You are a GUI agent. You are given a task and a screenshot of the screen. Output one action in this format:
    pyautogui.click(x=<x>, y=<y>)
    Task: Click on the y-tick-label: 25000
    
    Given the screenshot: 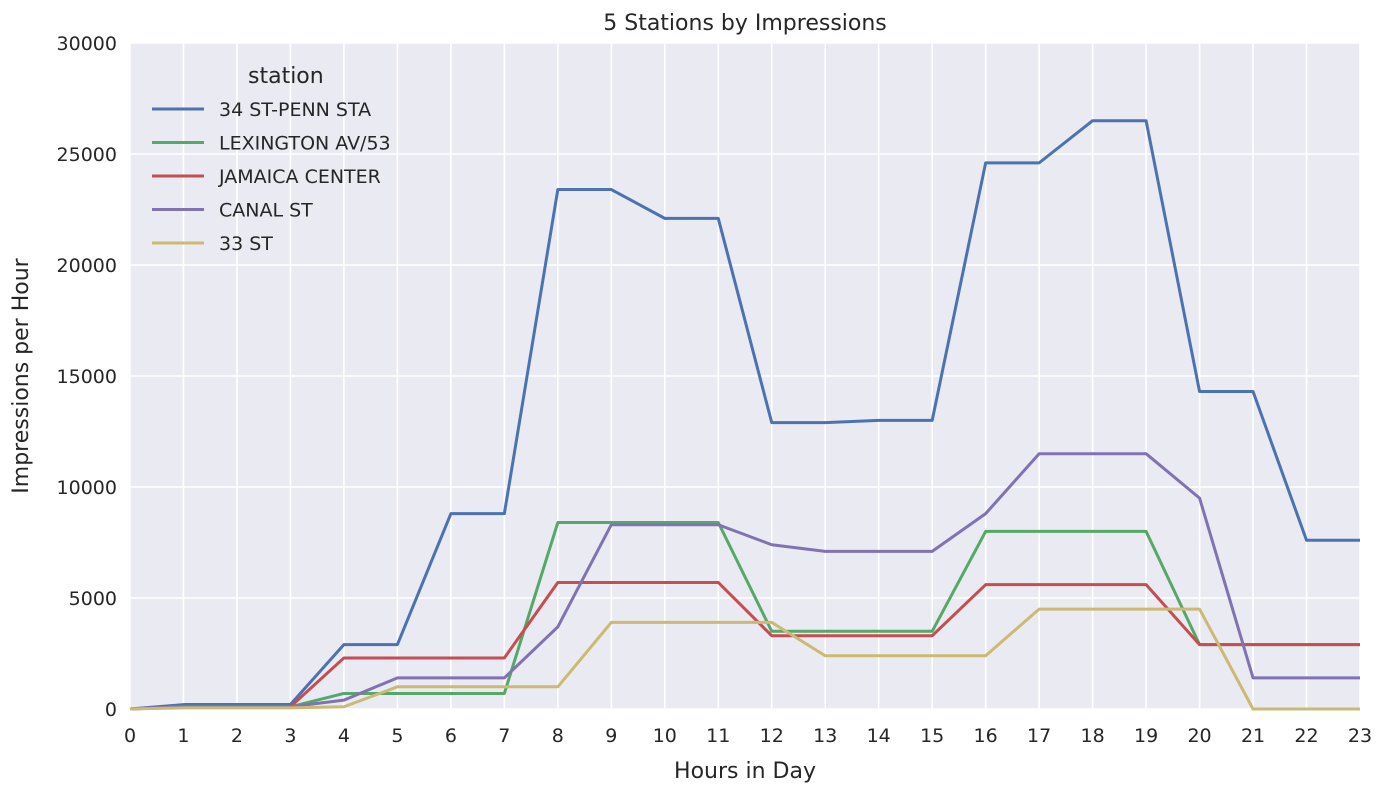 What is the action you would take?
    pyautogui.click(x=87, y=155)
    